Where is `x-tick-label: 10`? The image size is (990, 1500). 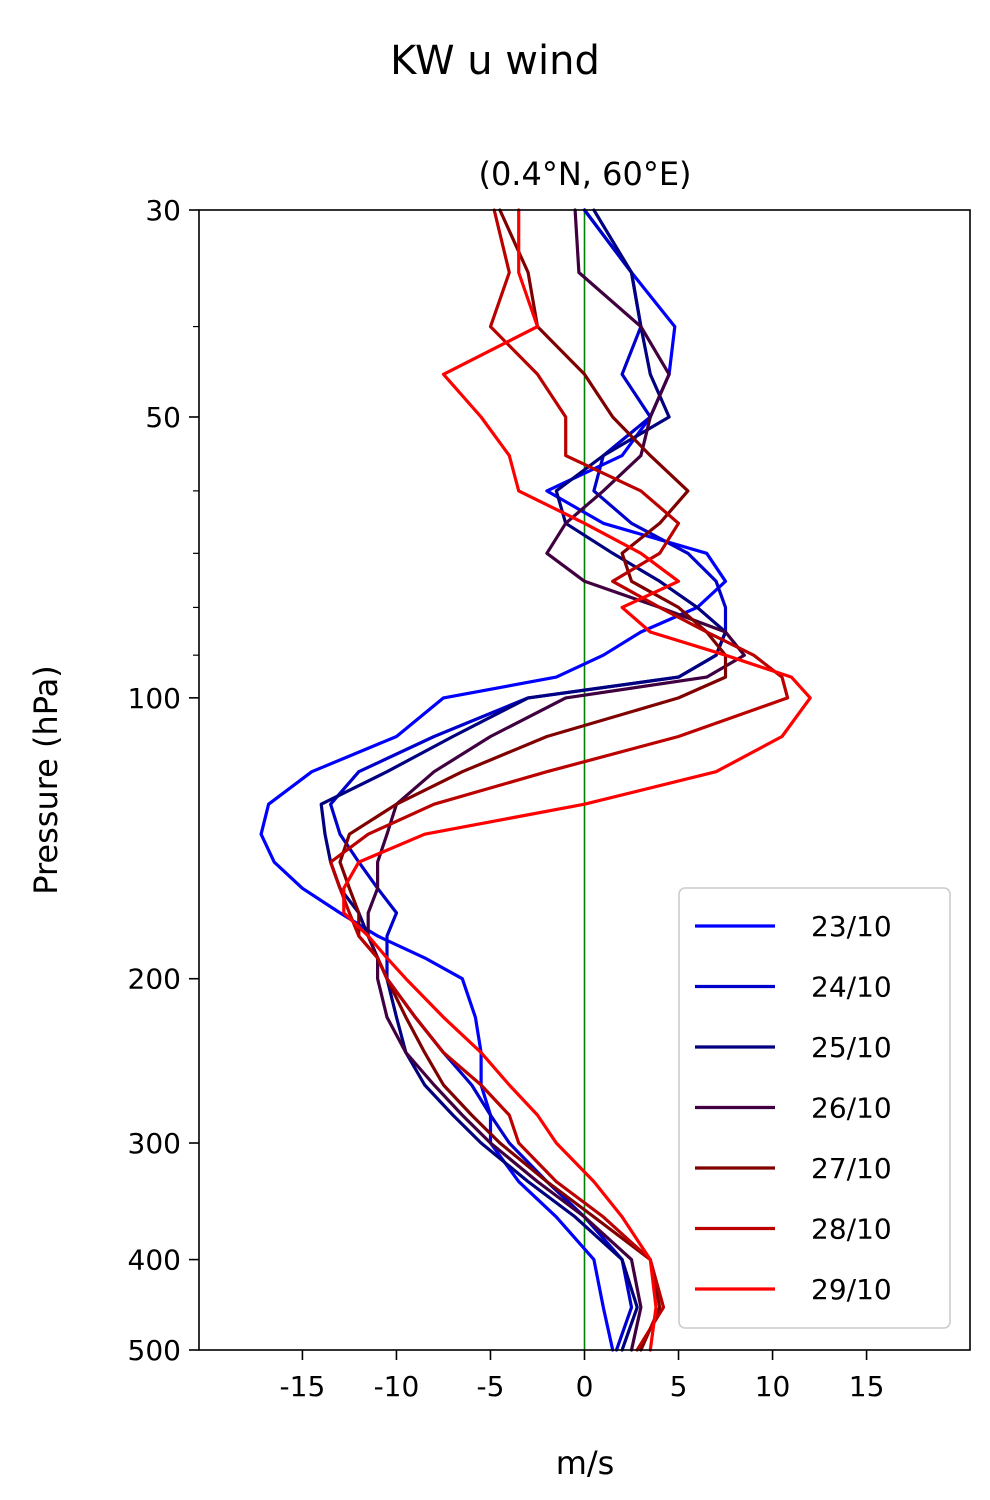 x-tick-label: 10 is located at coordinates (773, 1386).